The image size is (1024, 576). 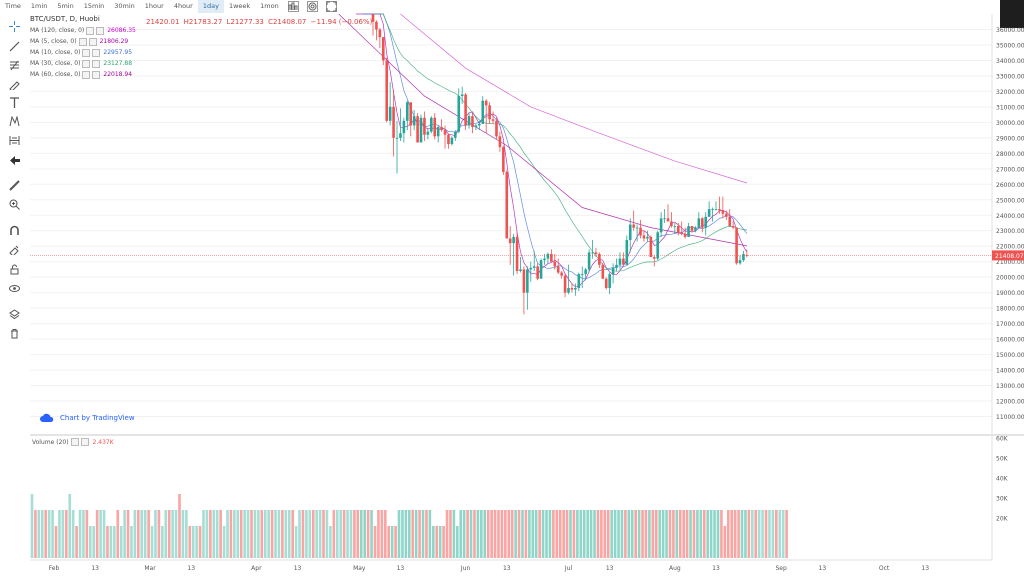 What do you see at coordinates (87, 418) in the screenshot?
I see `tradingview-branding: Chart by TradingView` at bounding box center [87, 418].